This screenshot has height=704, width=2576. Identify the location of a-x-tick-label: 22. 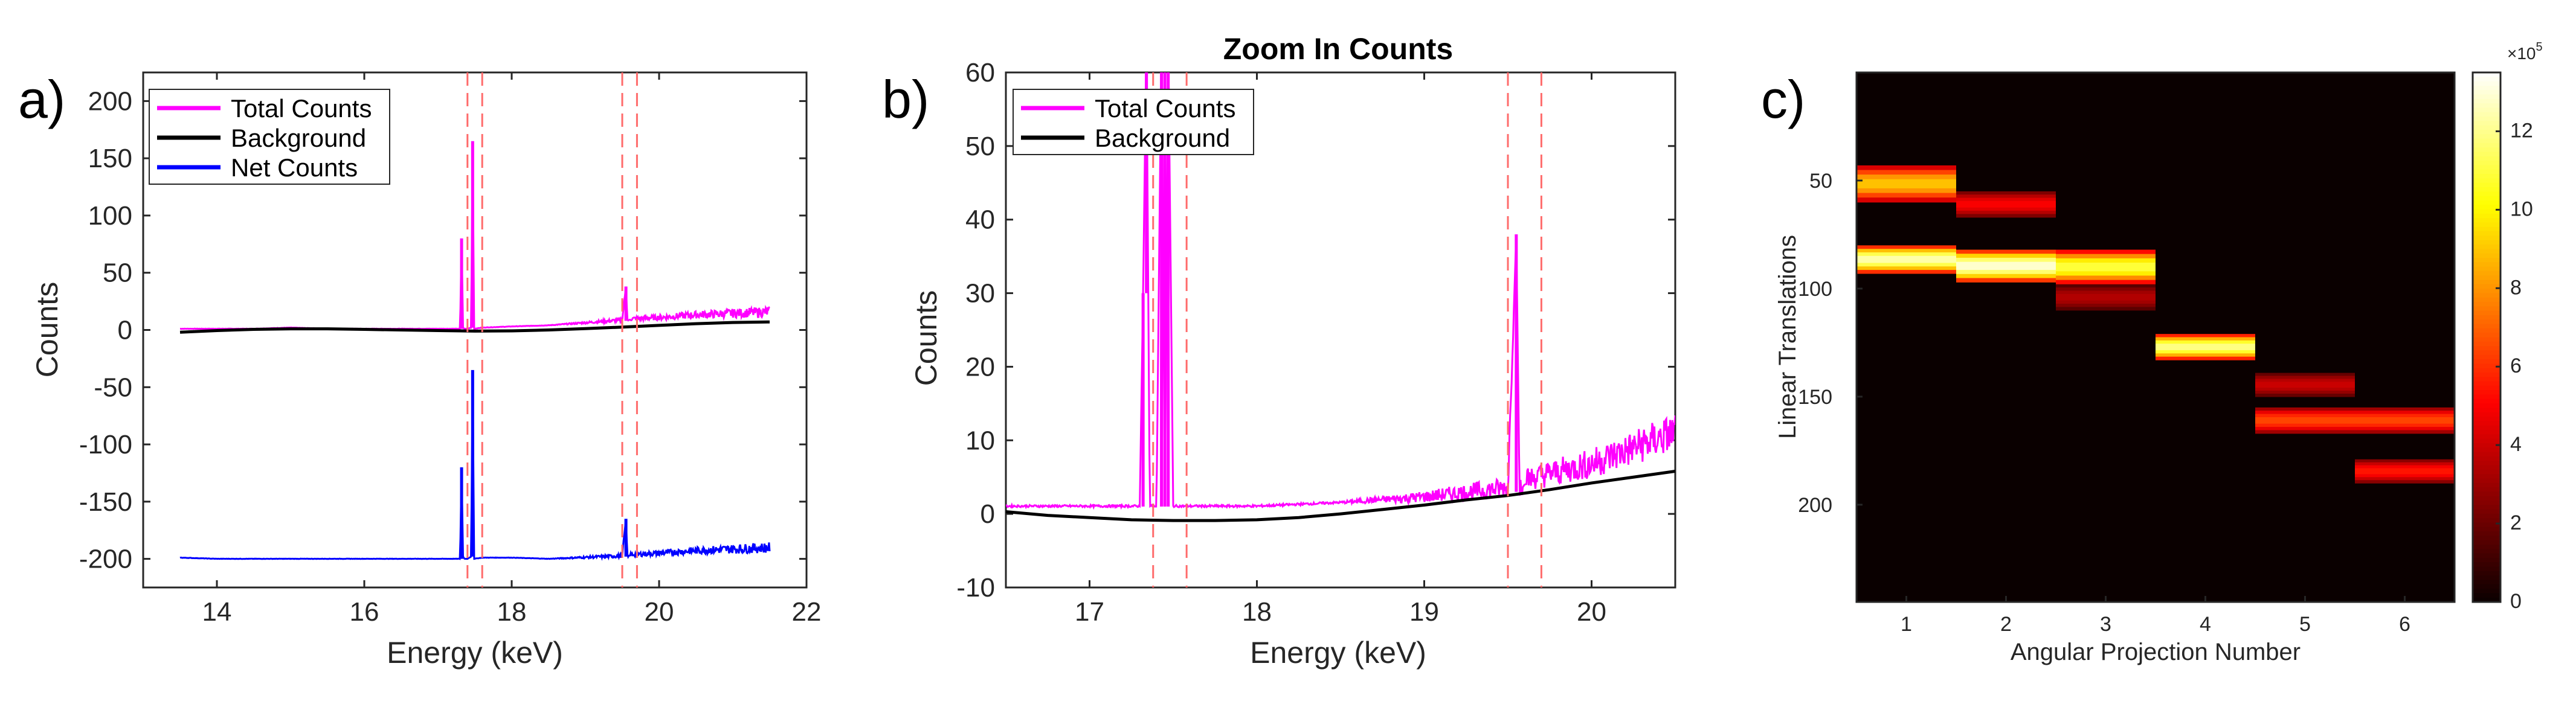
(807, 612).